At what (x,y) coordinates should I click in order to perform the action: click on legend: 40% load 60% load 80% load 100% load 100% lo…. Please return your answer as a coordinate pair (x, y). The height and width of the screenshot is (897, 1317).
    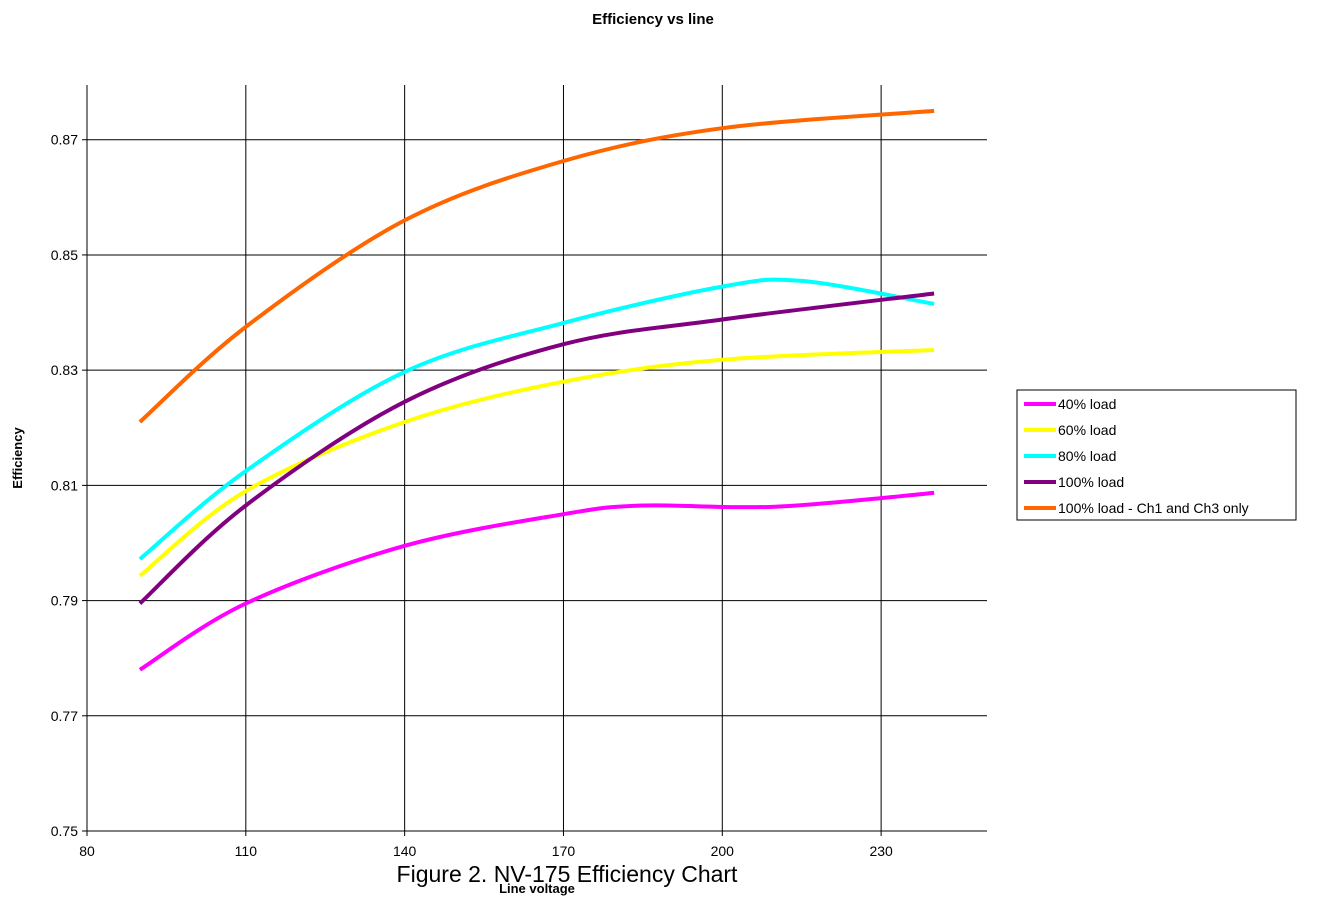
    Looking at the image, I should click on (1156, 455).